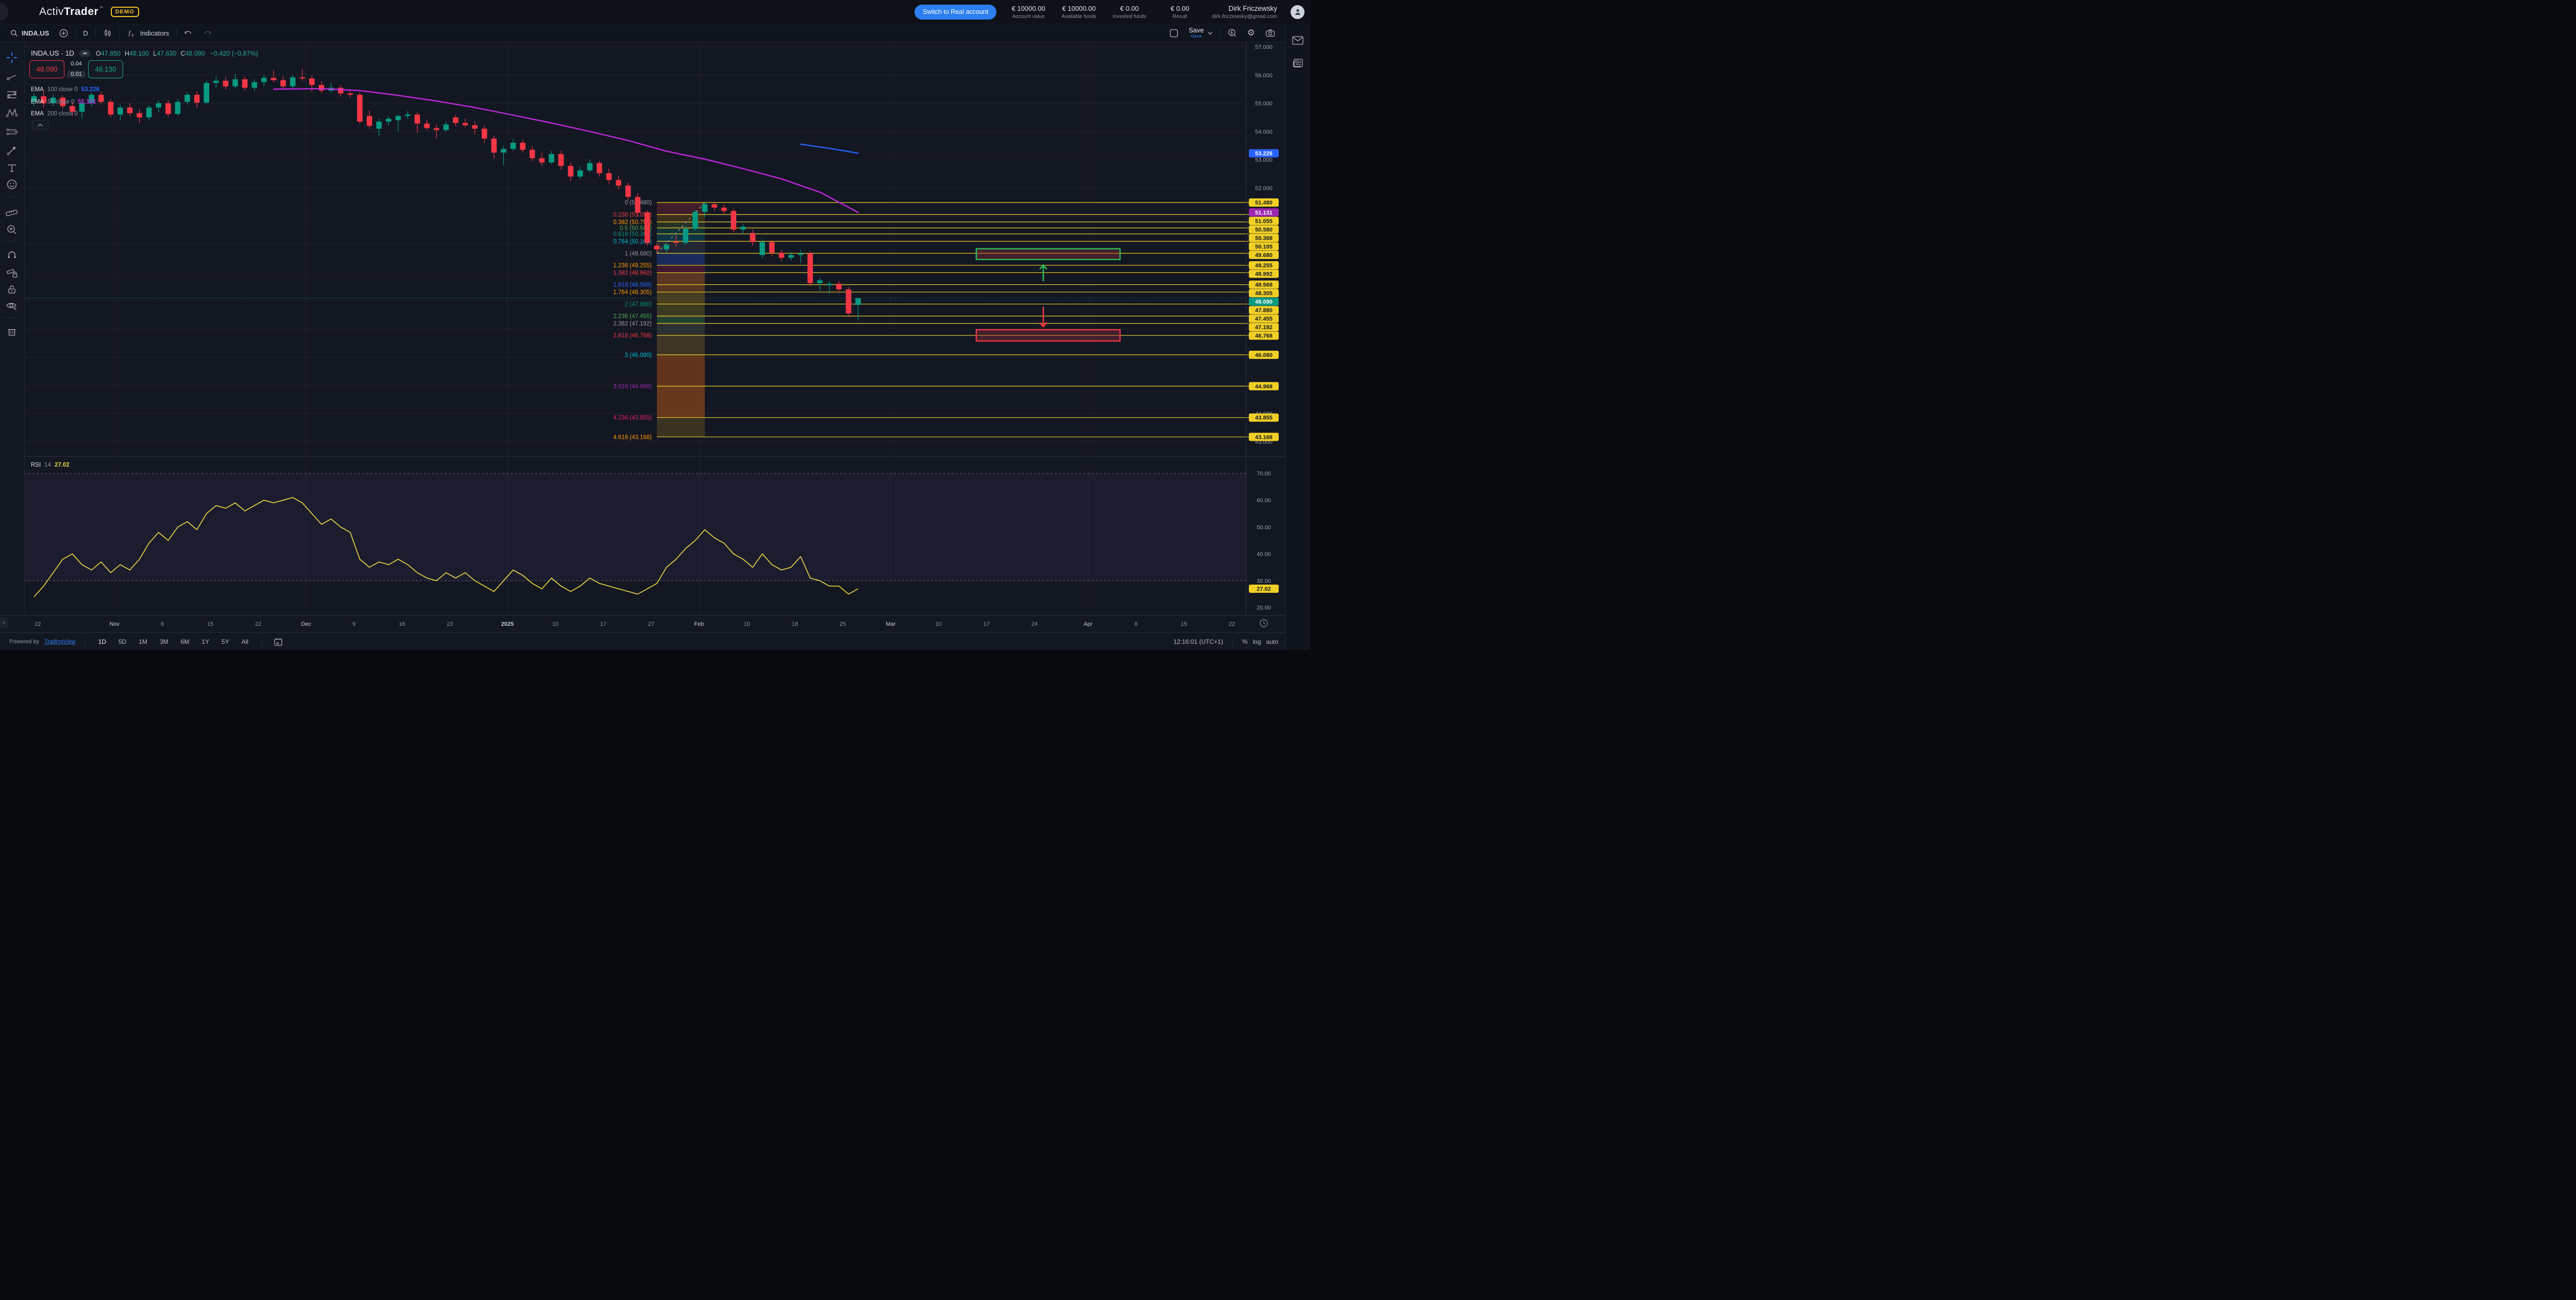 This screenshot has width=2576, height=1300. What do you see at coordinates (29, 33) in the screenshot?
I see `symbol-search: INDA.US` at bounding box center [29, 33].